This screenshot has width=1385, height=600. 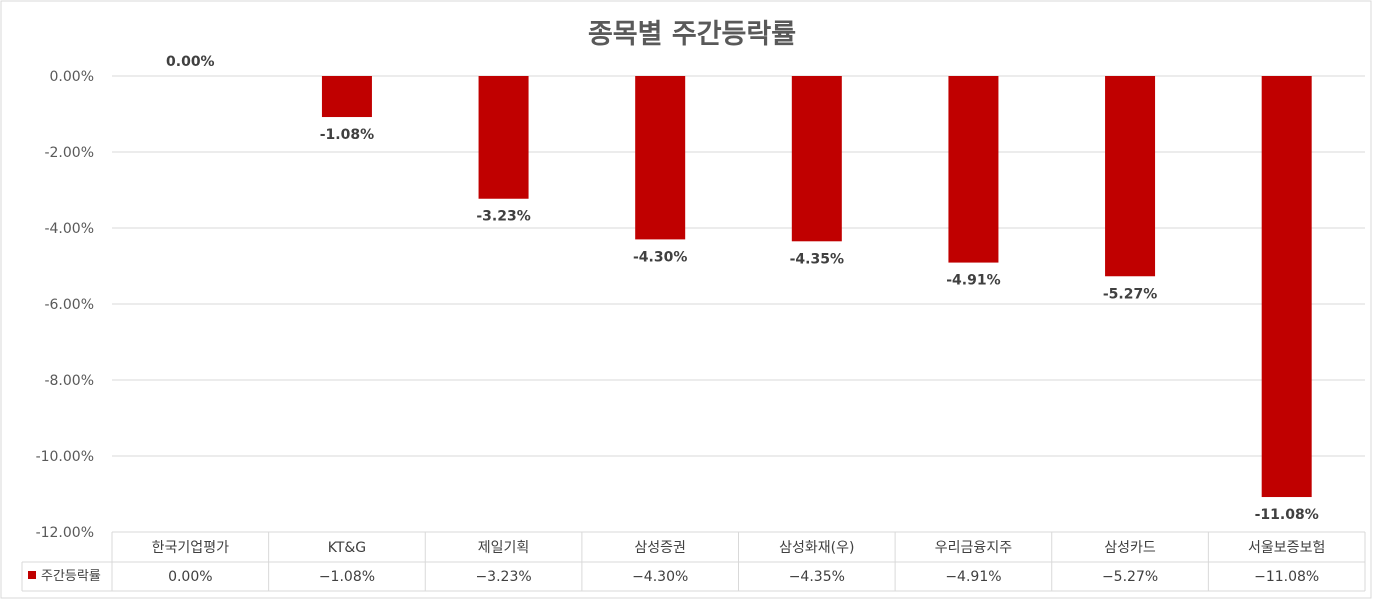 What do you see at coordinates (190, 577) in the screenshot?
I see `table-value: 0.00%` at bounding box center [190, 577].